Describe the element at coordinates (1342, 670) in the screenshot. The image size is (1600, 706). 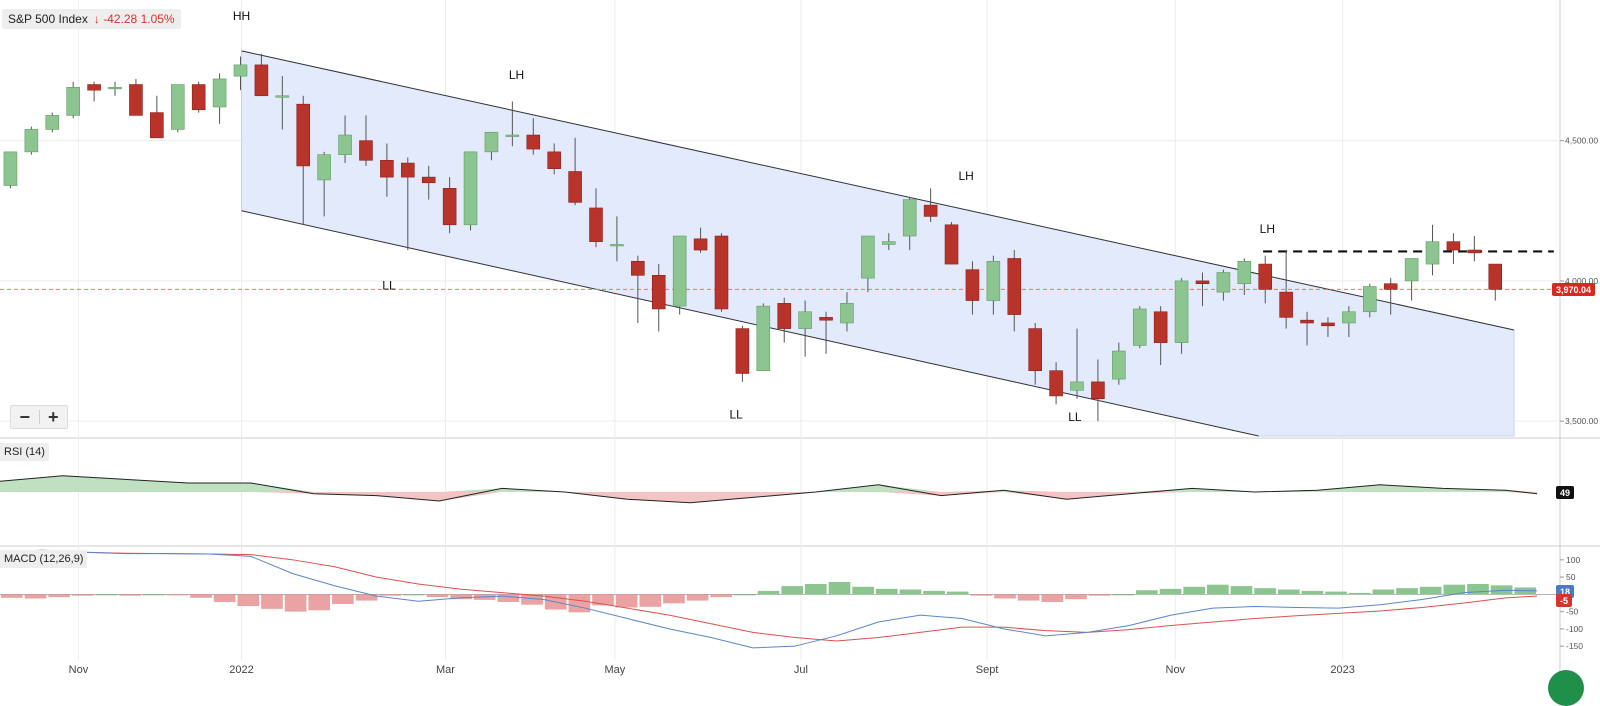
I see `time-tick-label: 2023` at that location.